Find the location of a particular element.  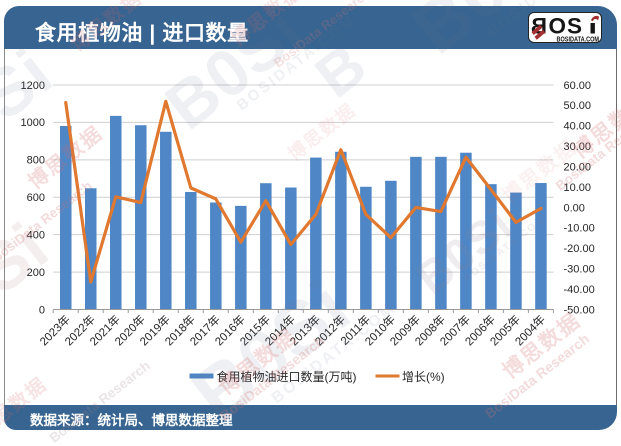

svg-text: 400 is located at coordinates (36, 235).